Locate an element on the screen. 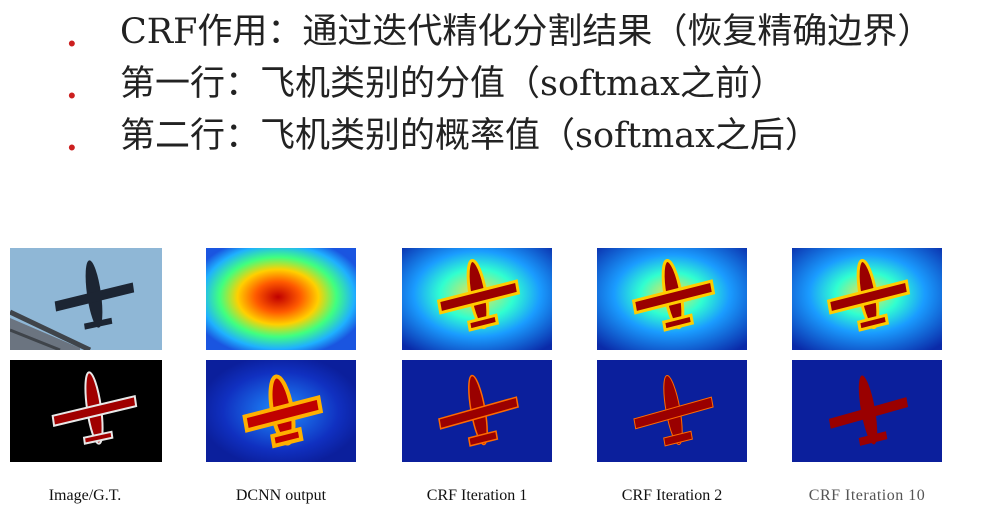 The width and height of the screenshot is (987, 526). dcnn-probability-map is located at coordinates (281, 411).